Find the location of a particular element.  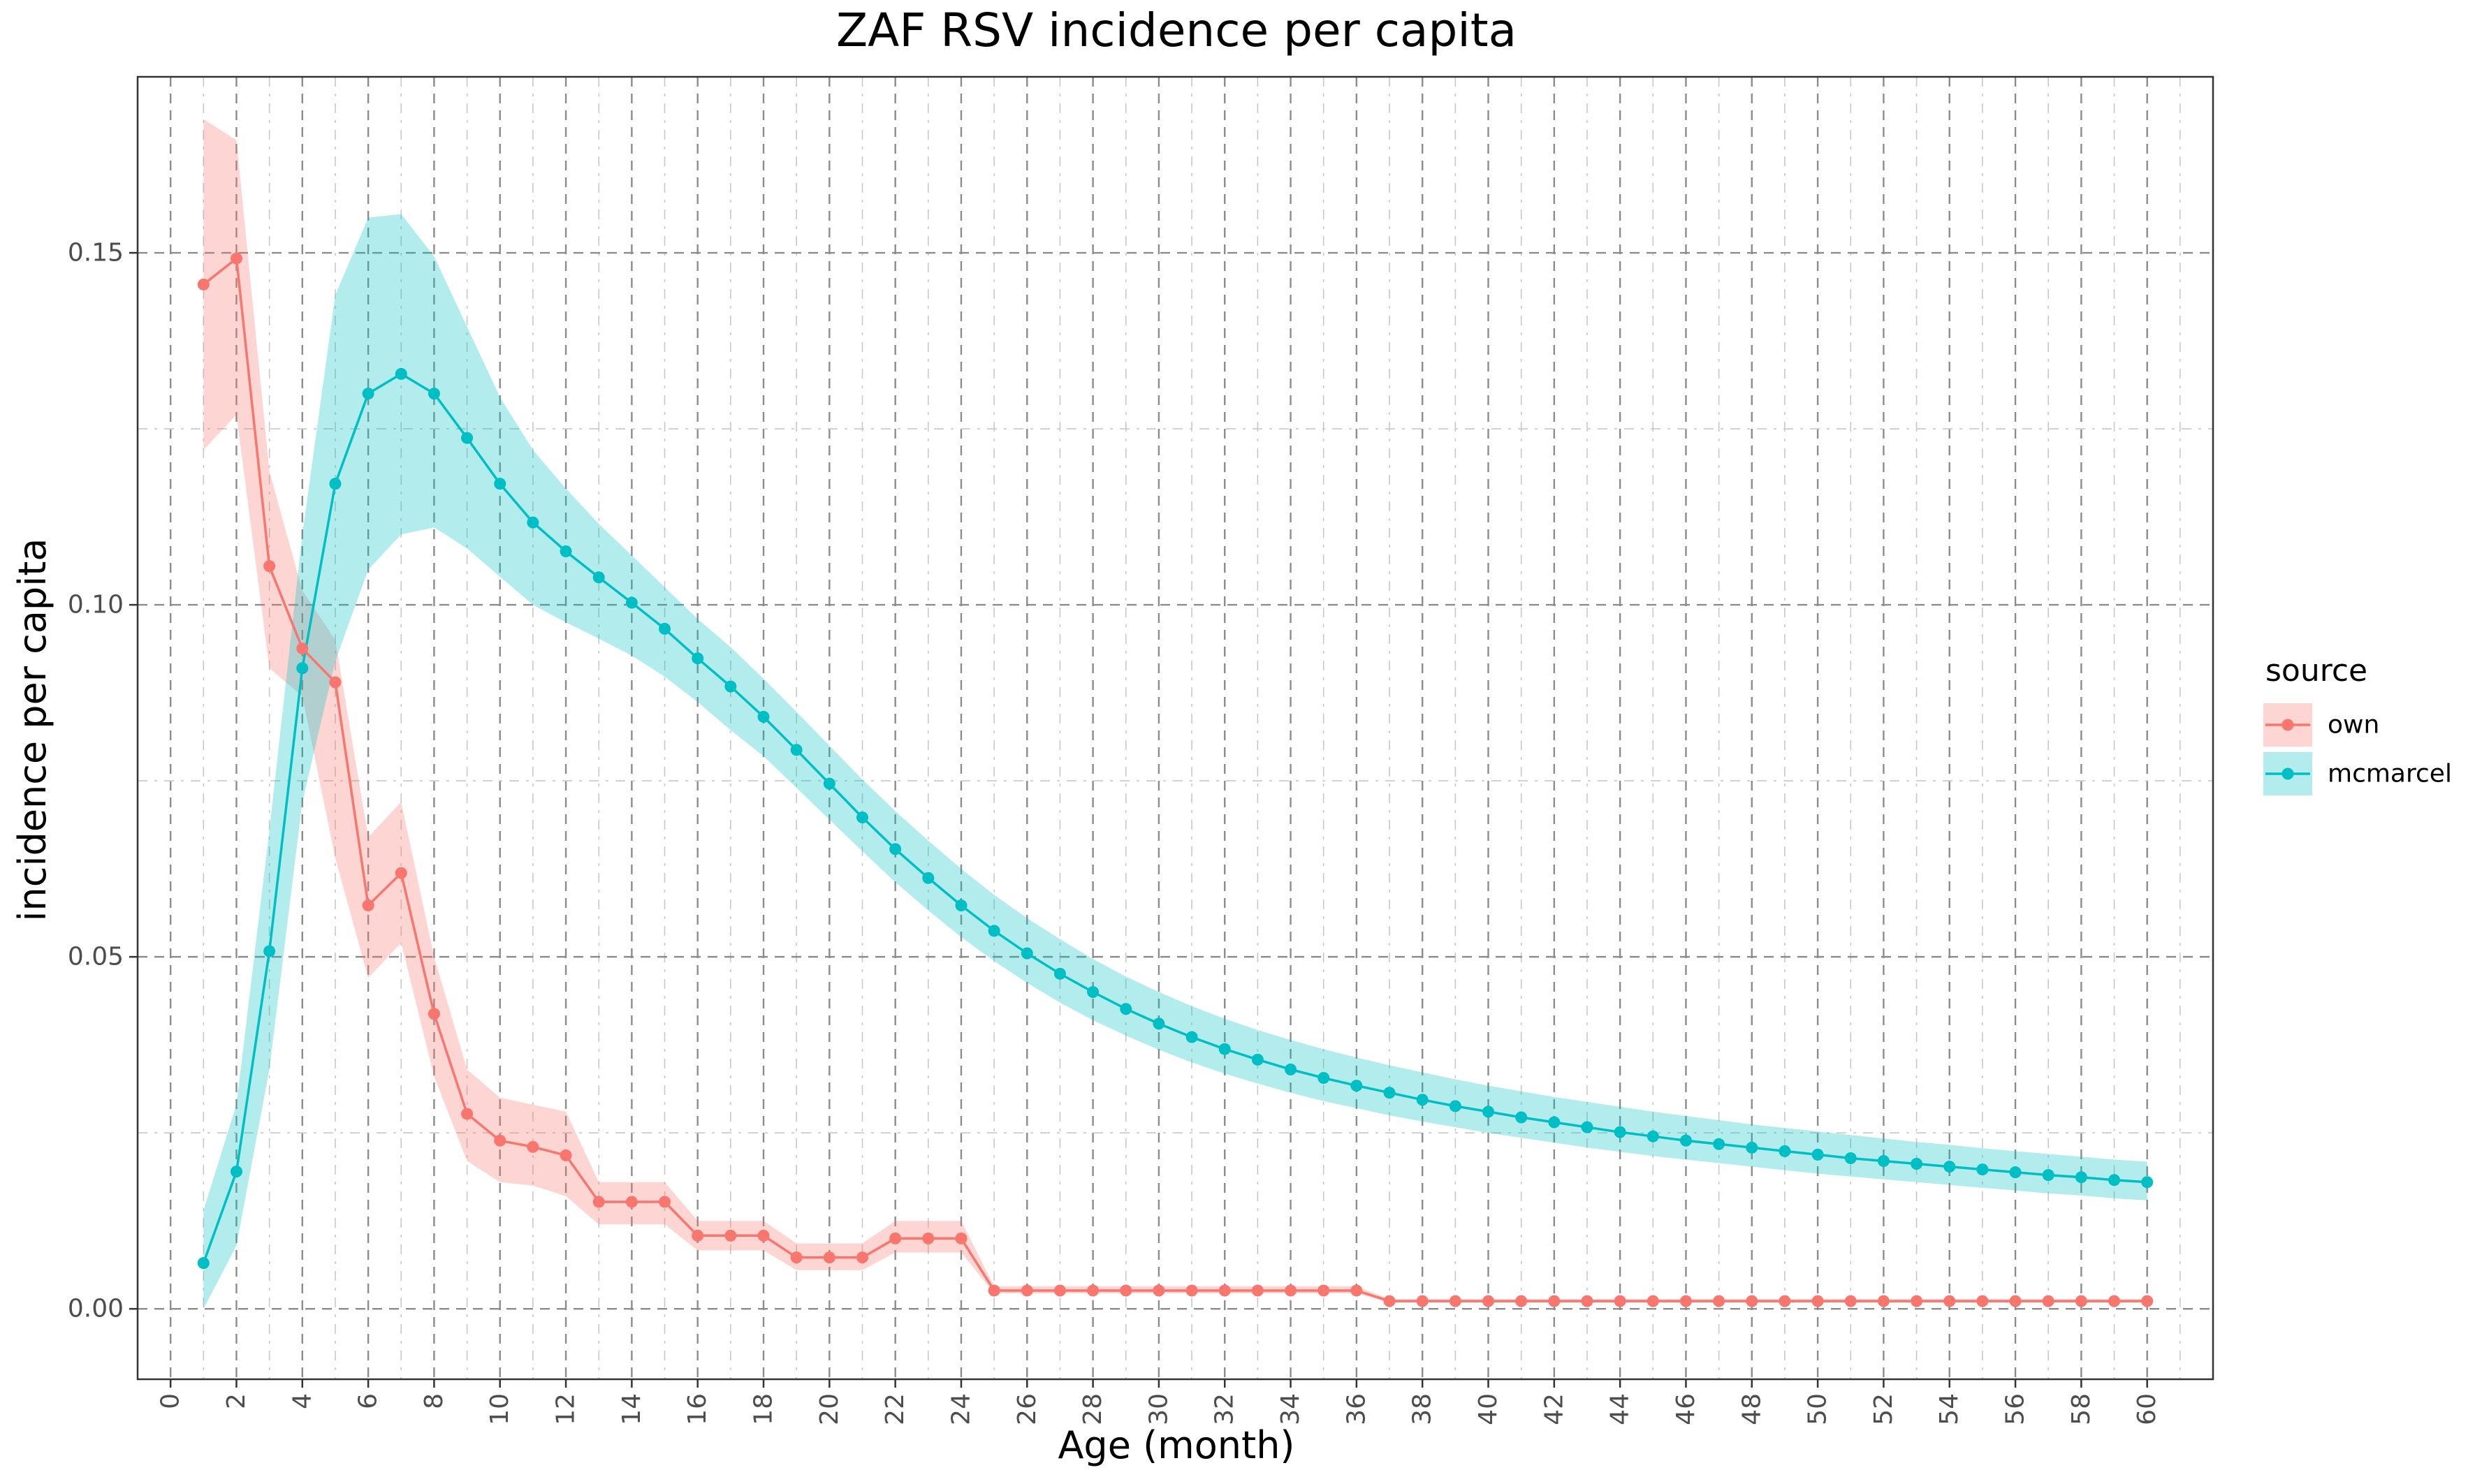

legend-item-mcmarcel: mcmarcel is located at coordinates (2357, 774).